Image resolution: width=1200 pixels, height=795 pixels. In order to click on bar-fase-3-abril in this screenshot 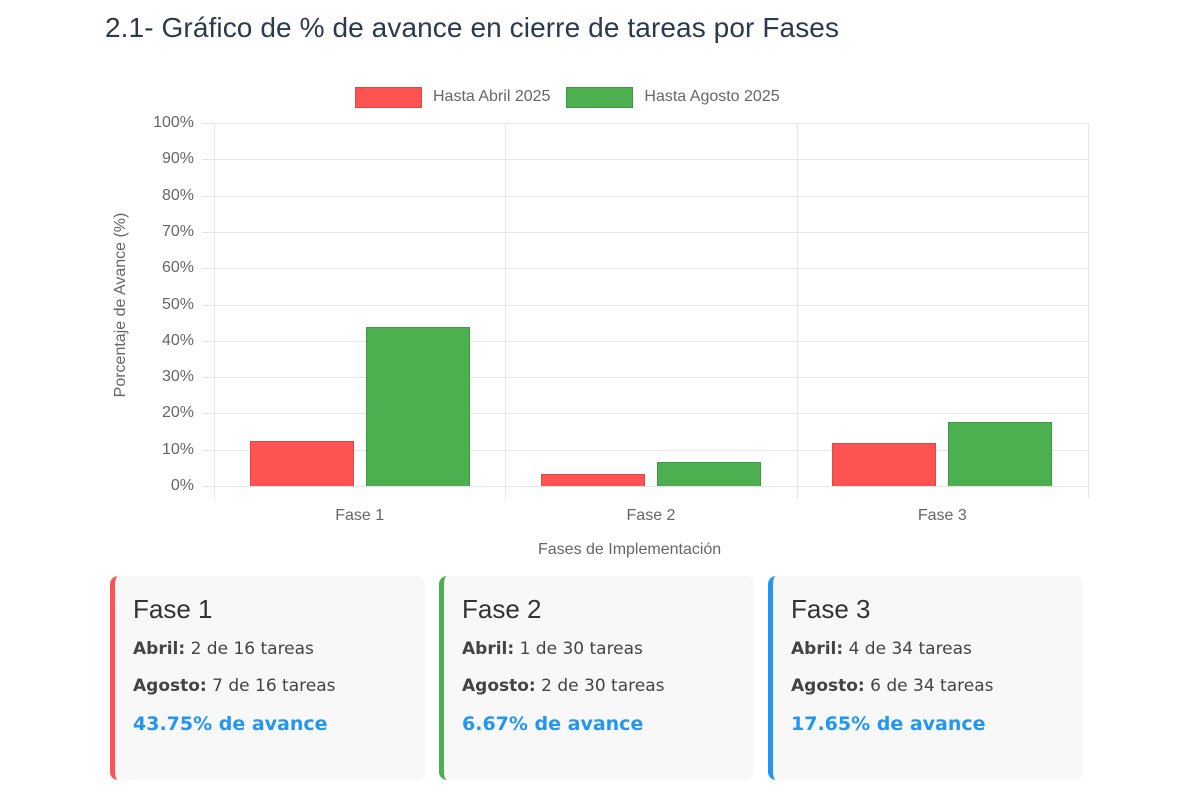, I will do `click(884, 464)`.